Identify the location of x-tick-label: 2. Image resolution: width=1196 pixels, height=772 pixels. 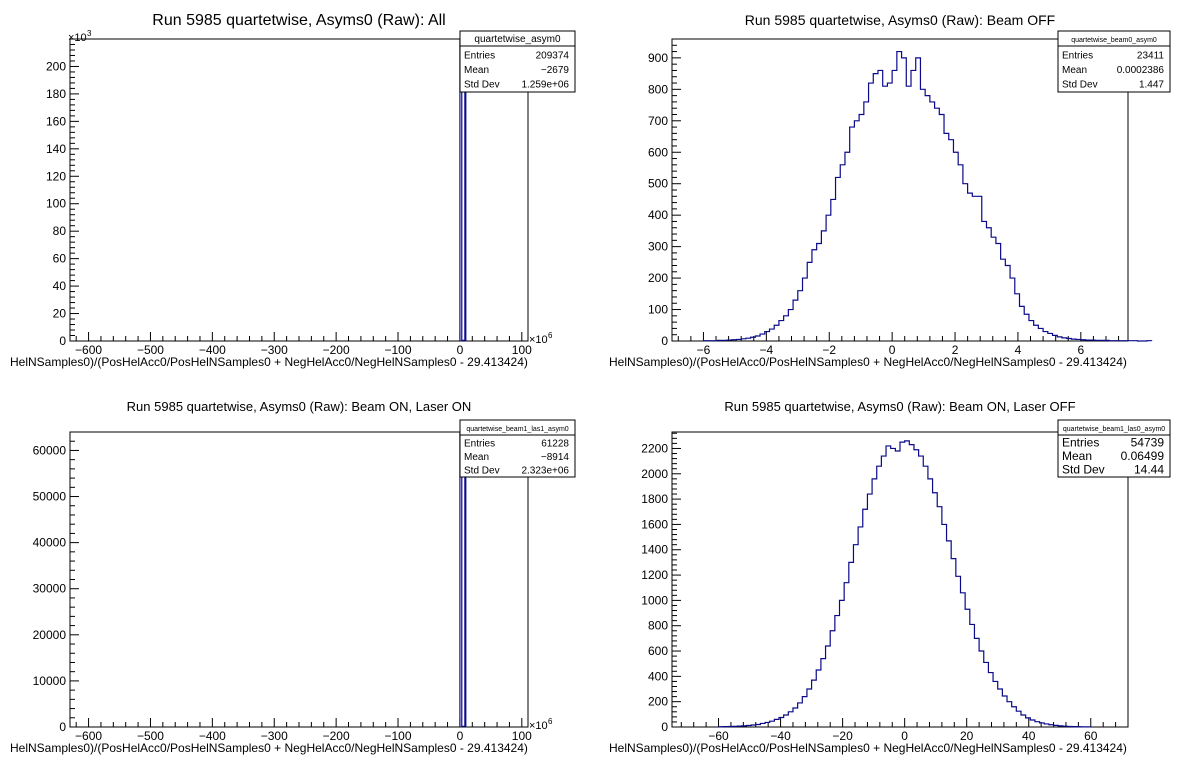
(955, 350).